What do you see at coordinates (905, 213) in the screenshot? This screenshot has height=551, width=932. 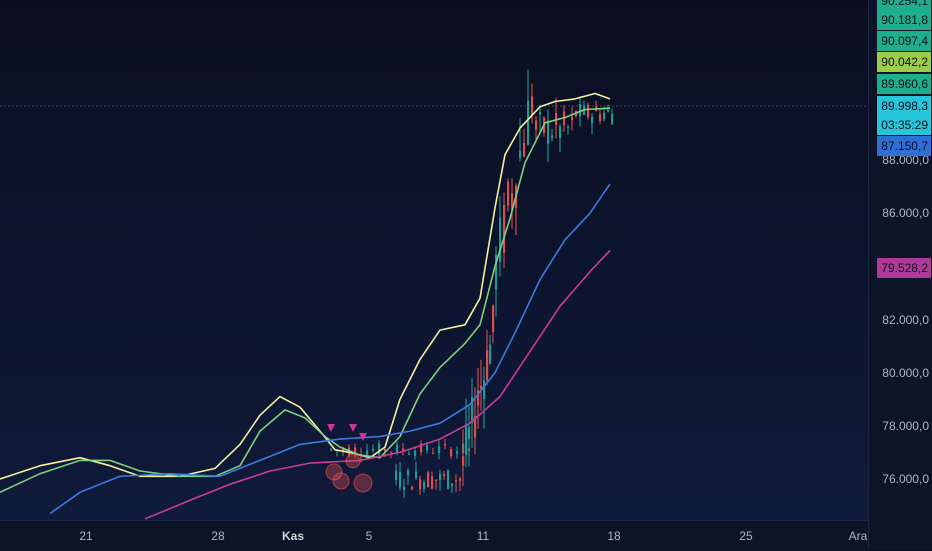 I see `price-tick-label: 86.000,0` at bounding box center [905, 213].